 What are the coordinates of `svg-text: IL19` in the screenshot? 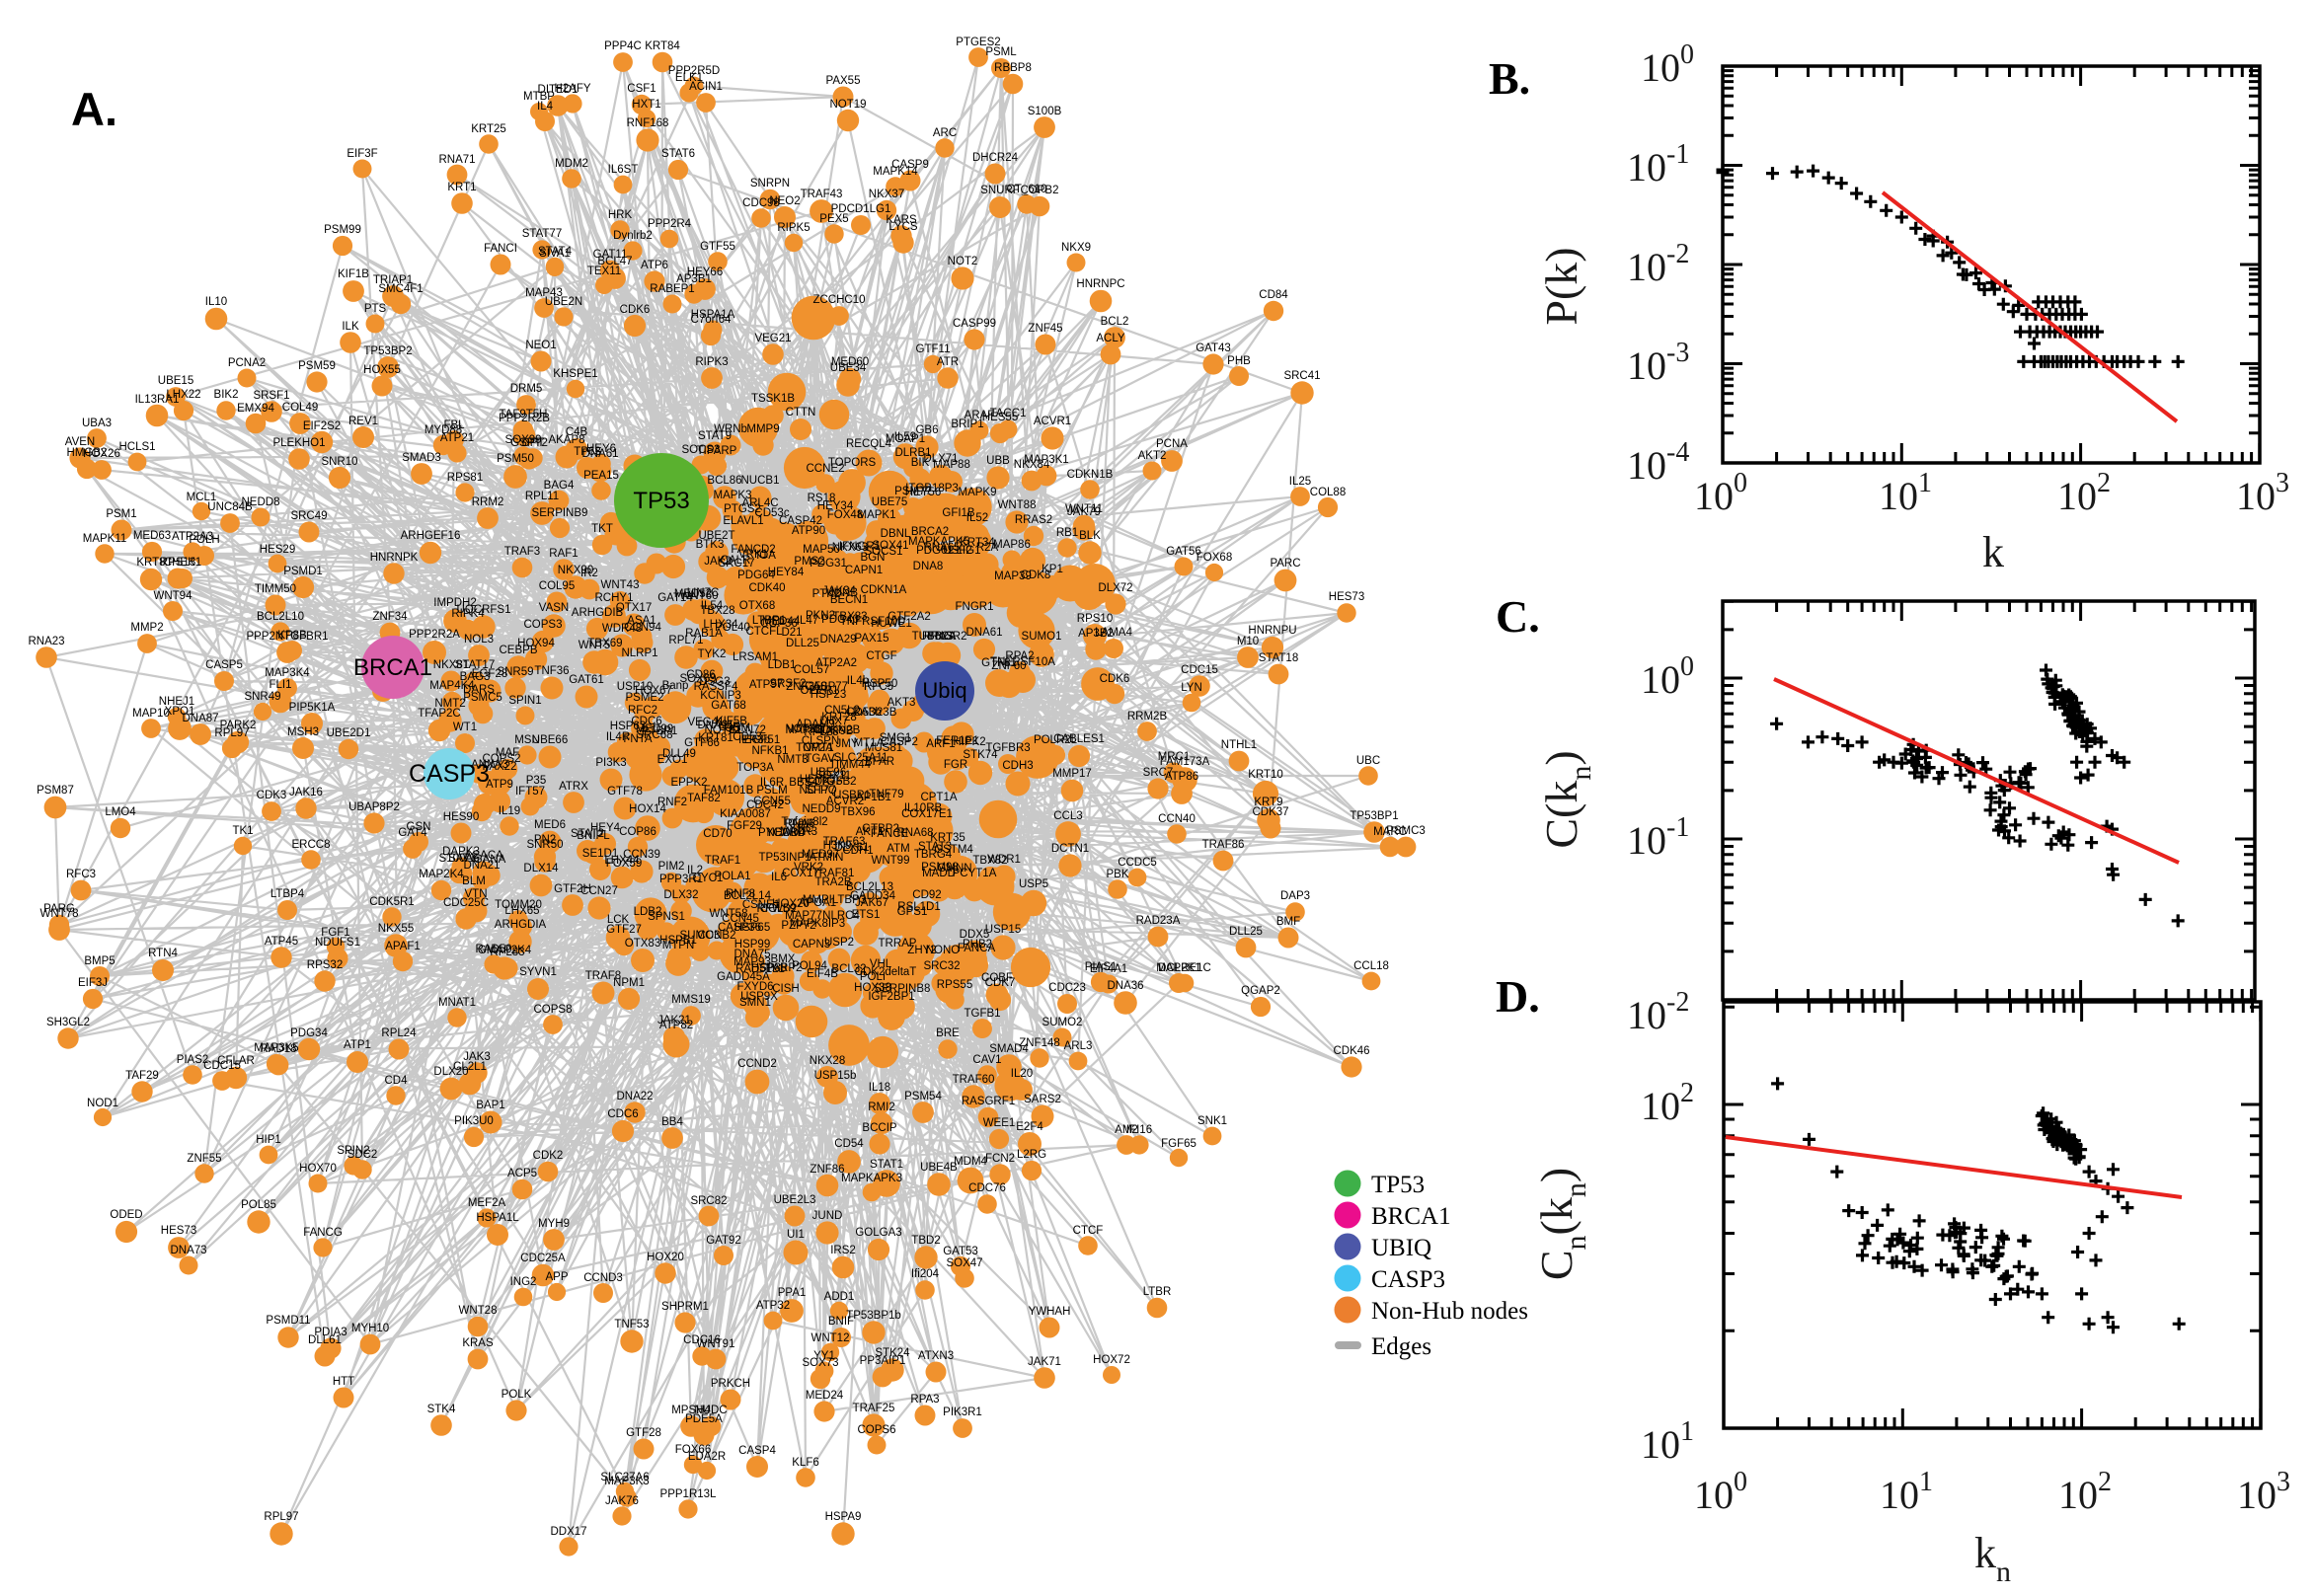 It's located at (509, 811).